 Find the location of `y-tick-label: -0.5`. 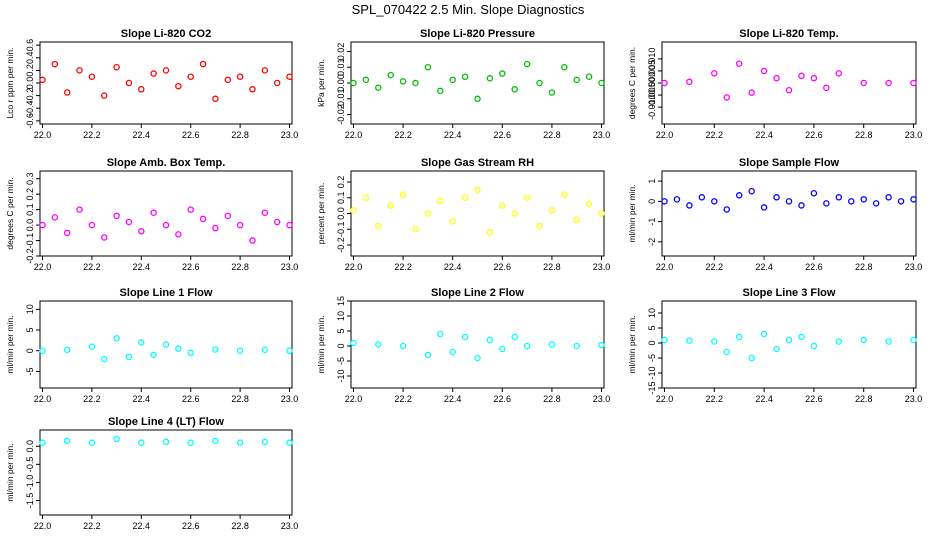

y-tick-label: -0.5 is located at coordinates (30, 465).